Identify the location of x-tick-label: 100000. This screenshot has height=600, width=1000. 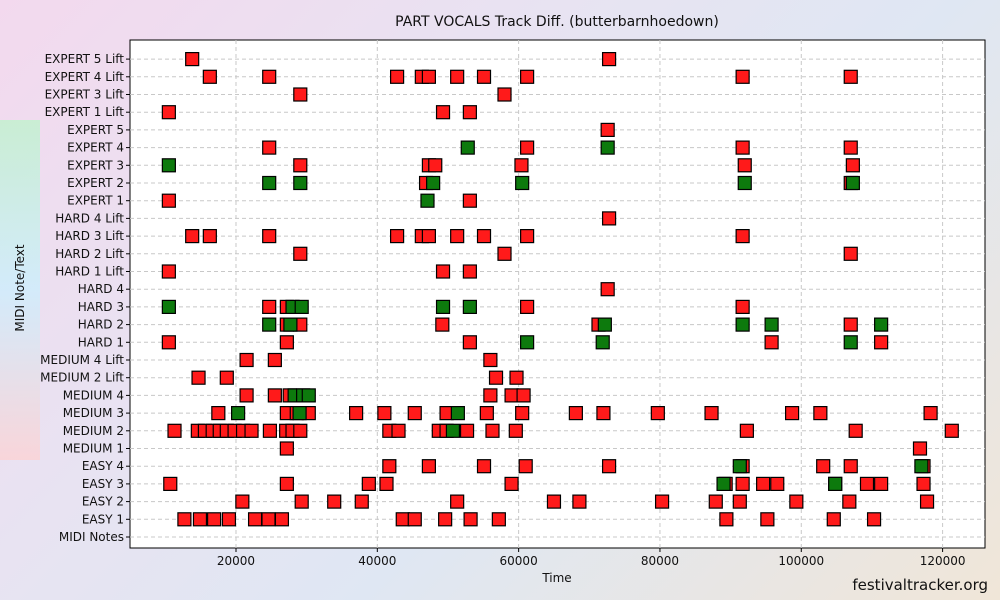
(801, 561).